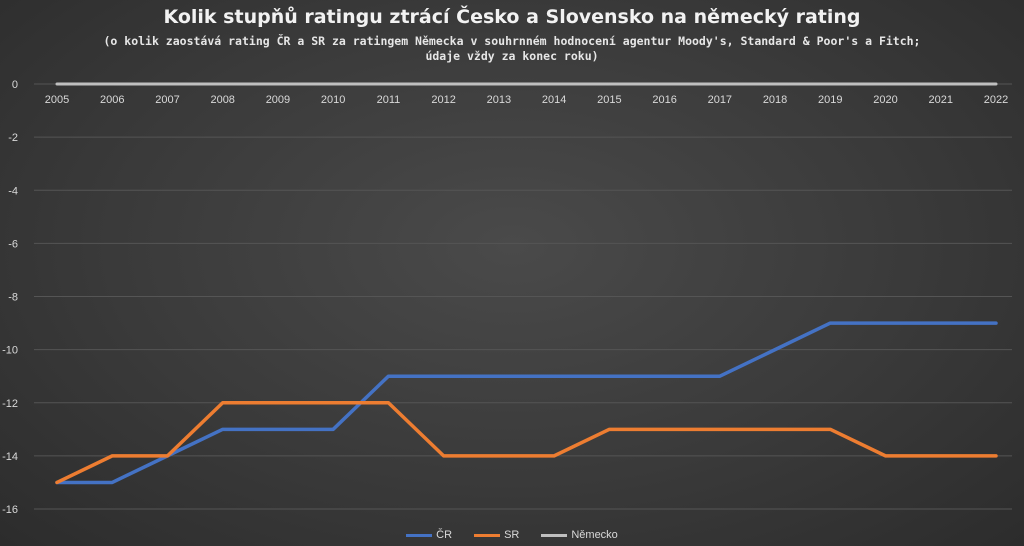 This screenshot has height=546, width=1024. I want to click on y-tick-label: -2, so click(13, 138).